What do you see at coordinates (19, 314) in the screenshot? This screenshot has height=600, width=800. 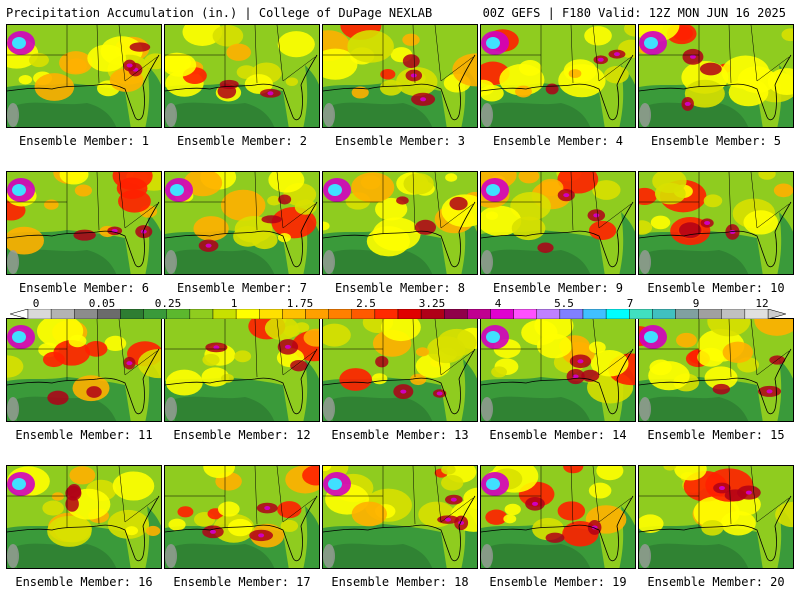 I see `colorbar-low-arrow` at bounding box center [19, 314].